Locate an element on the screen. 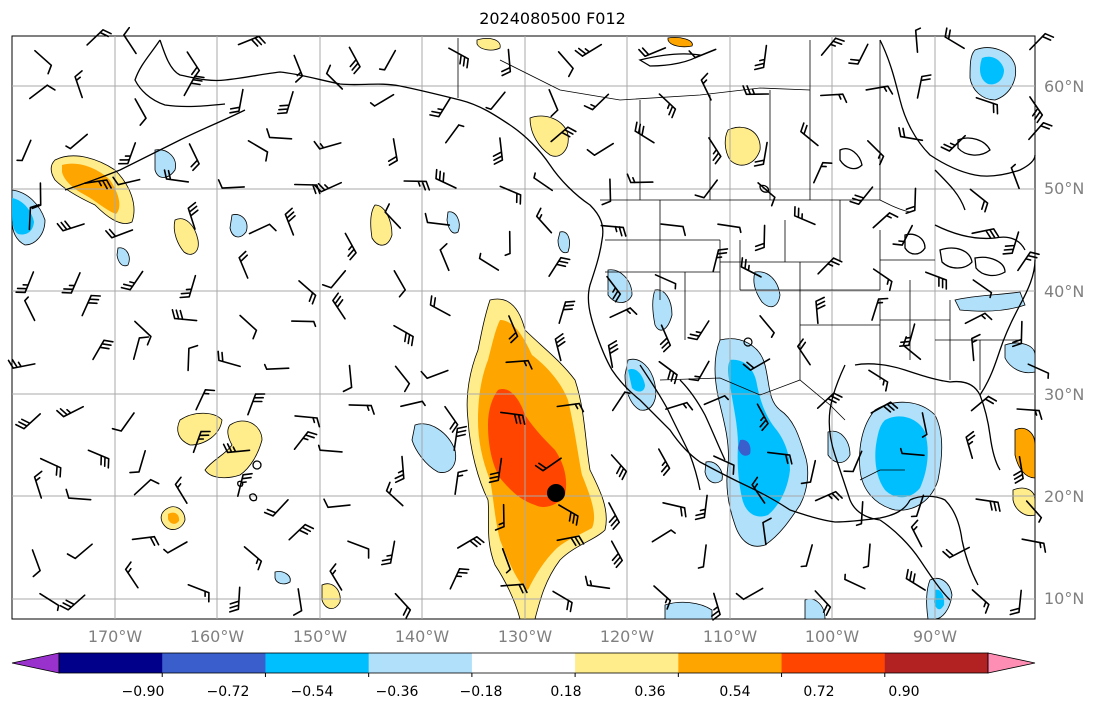 The width and height of the screenshot is (1105, 712). colorbar-tick-label: −0.36 is located at coordinates (397, 692).